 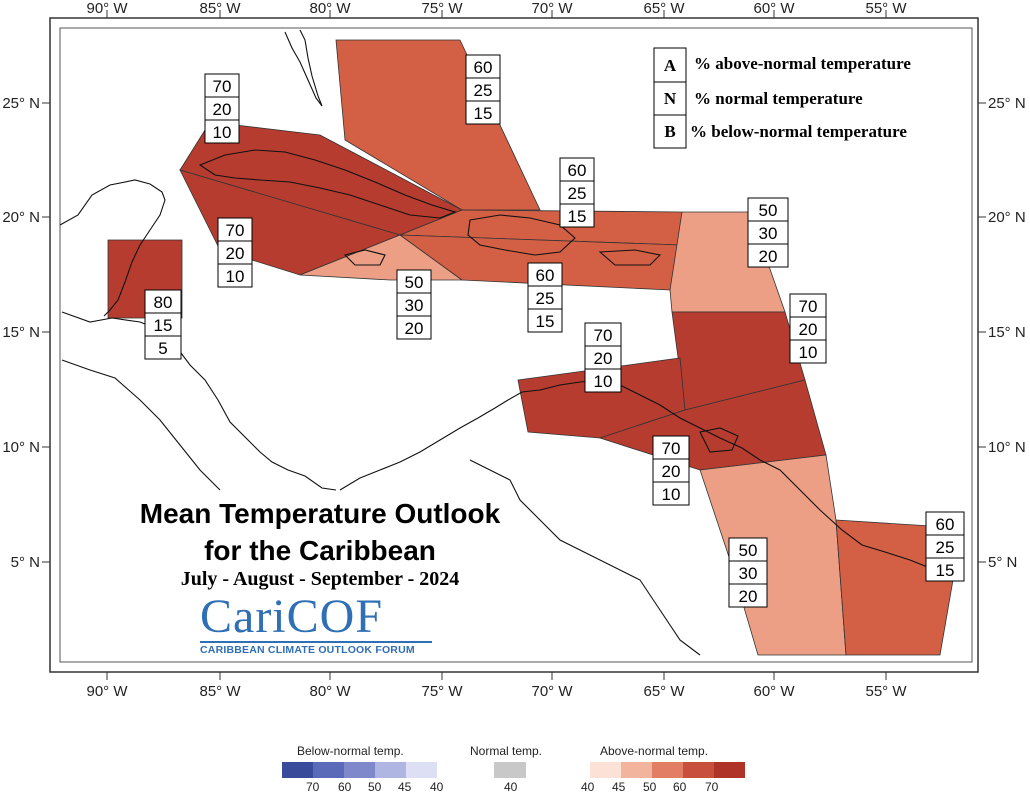 What do you see at coordinates (496, 676) in the screenshot?
I see `lon-ticks-bottom` at bounding box center [496, 676].